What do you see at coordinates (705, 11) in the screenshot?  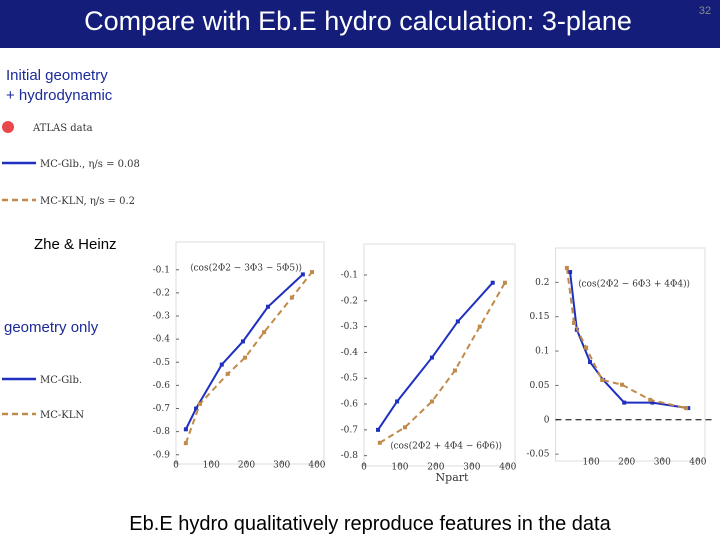 I see `page-number: 32` at bounding box center [705, 11].